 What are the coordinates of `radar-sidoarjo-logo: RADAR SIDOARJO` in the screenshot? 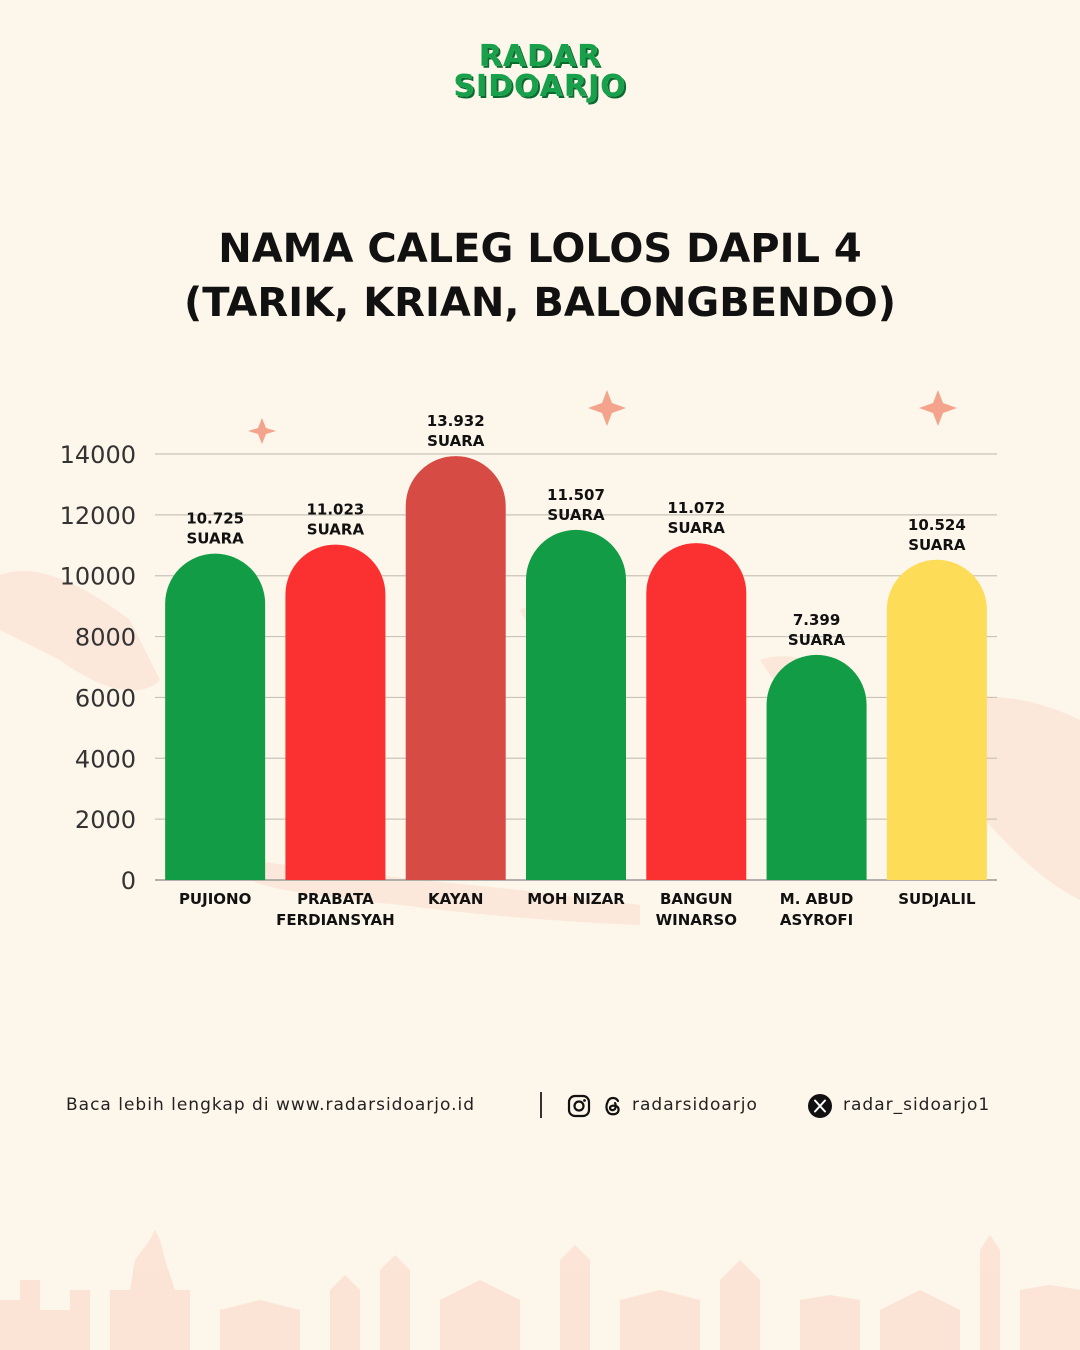 It's located at (540, 72).